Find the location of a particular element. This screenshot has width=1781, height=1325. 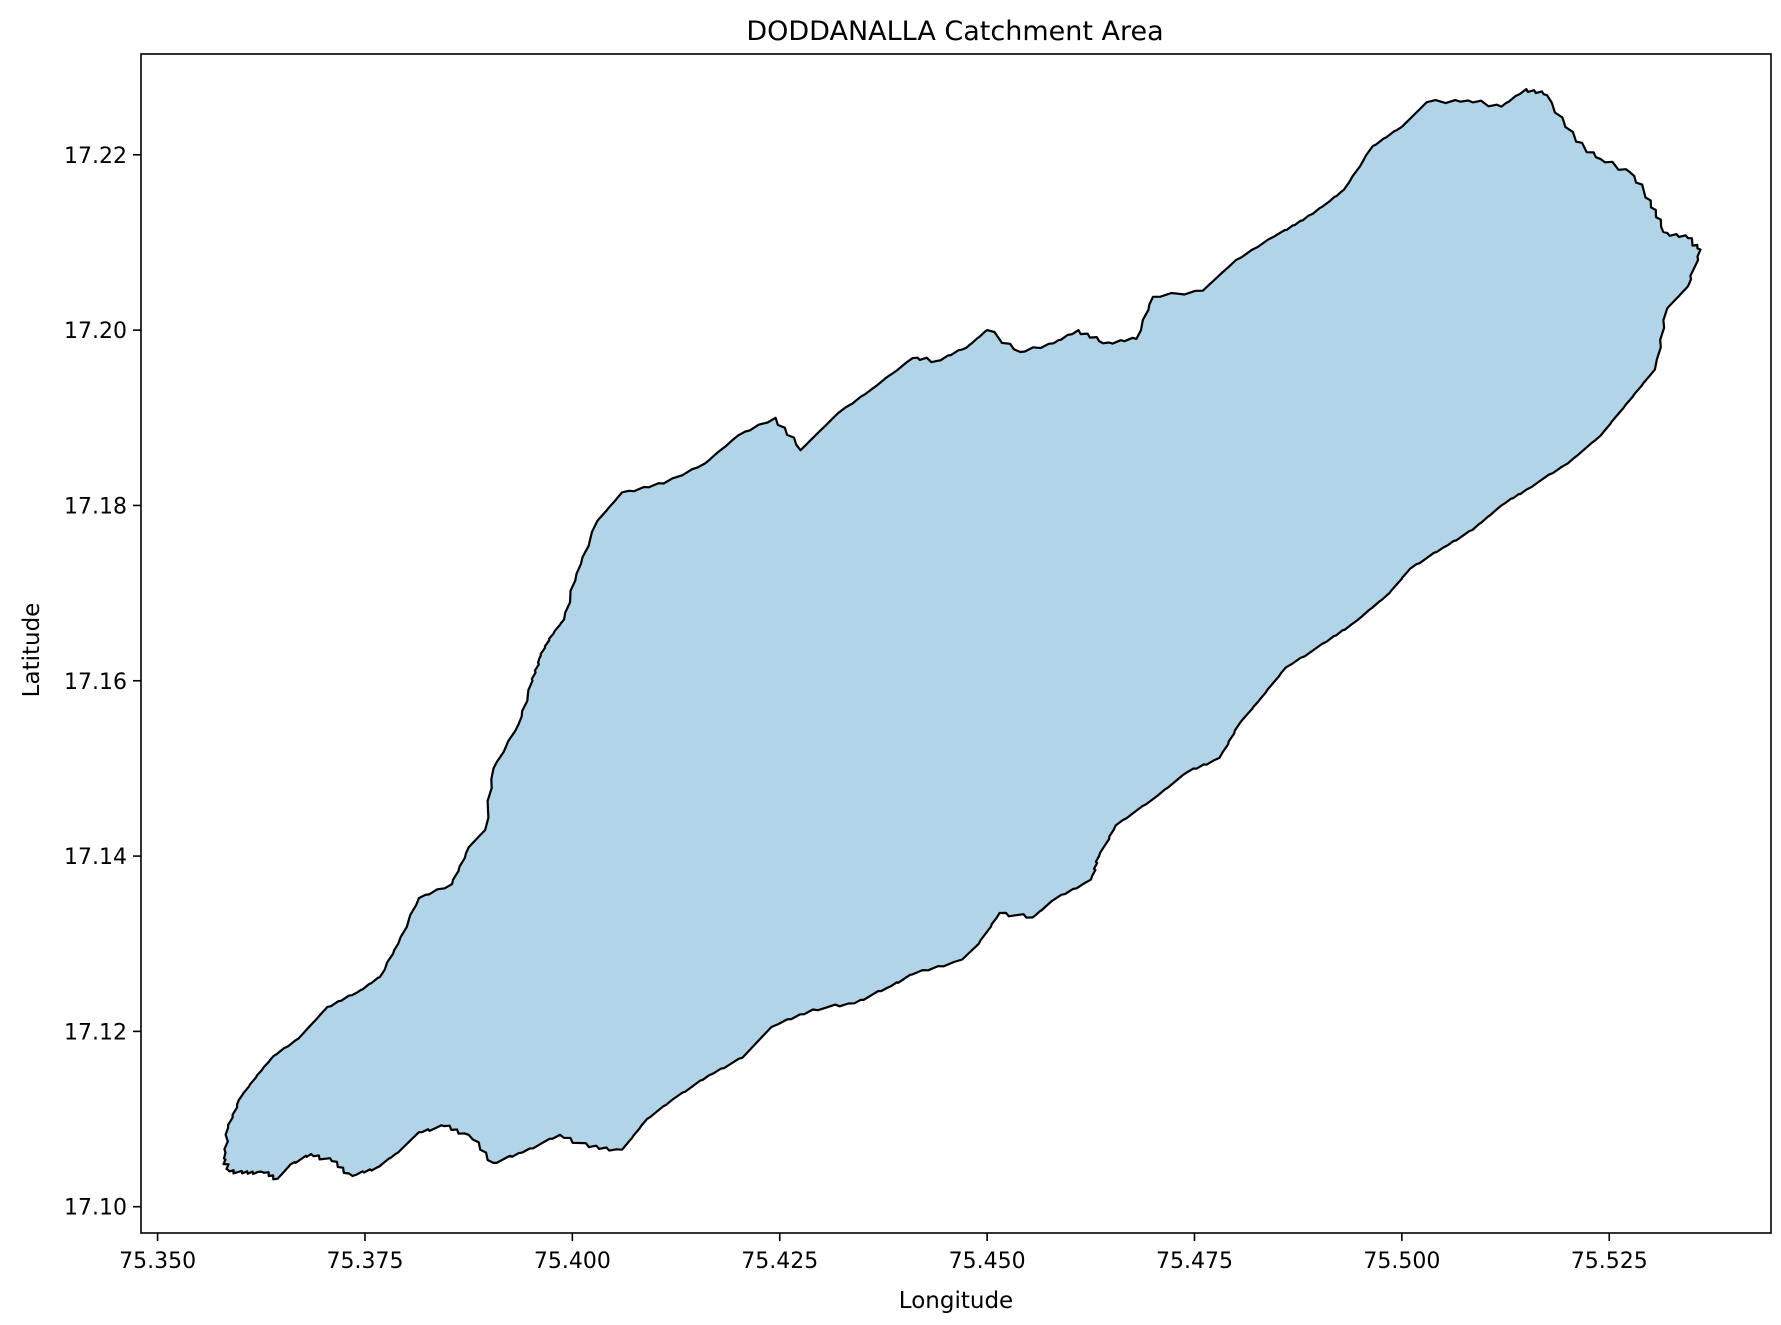

chart-title: DODDANALLA Catchment Area is located at coordinates (954, 31).